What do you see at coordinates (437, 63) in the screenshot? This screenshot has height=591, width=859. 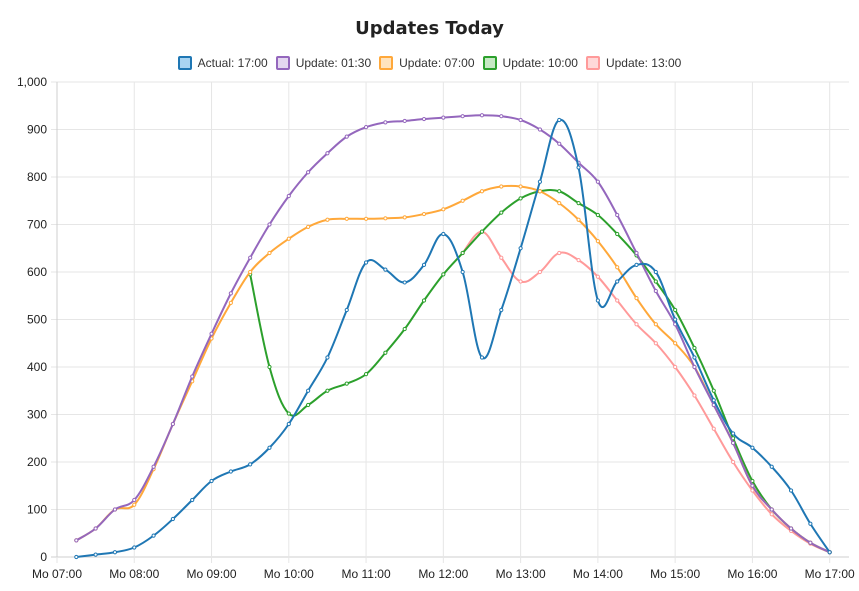 I see `legend-label: Update: 07:00` at bounding box center [437, 63].